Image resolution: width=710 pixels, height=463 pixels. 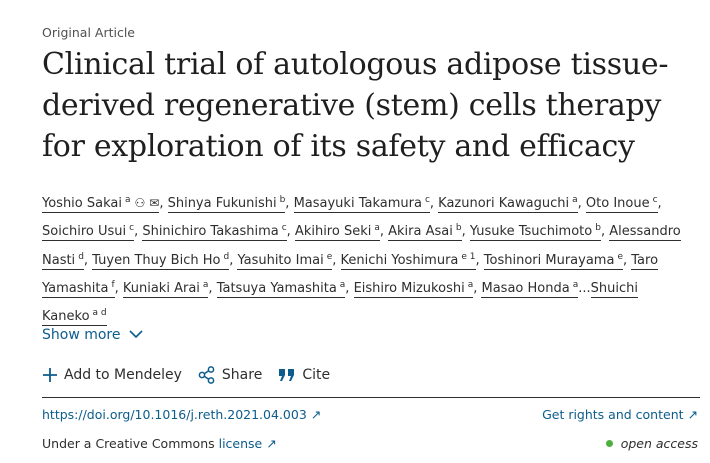 I want to click on author-link: Oto Inoue c, so click(x=621, y=204).